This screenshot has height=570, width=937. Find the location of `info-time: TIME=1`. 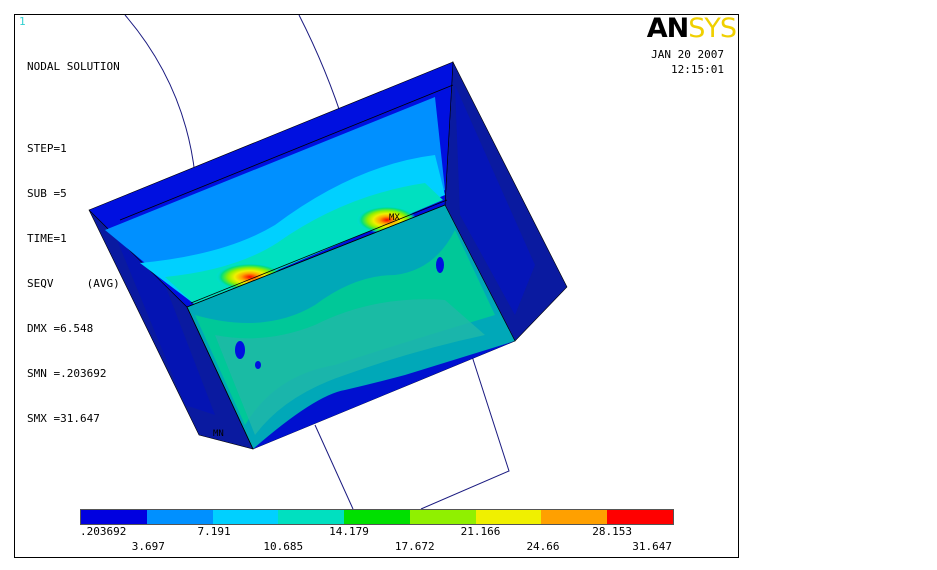

info-time: TIME=1 is located at coordinates (47, 238).